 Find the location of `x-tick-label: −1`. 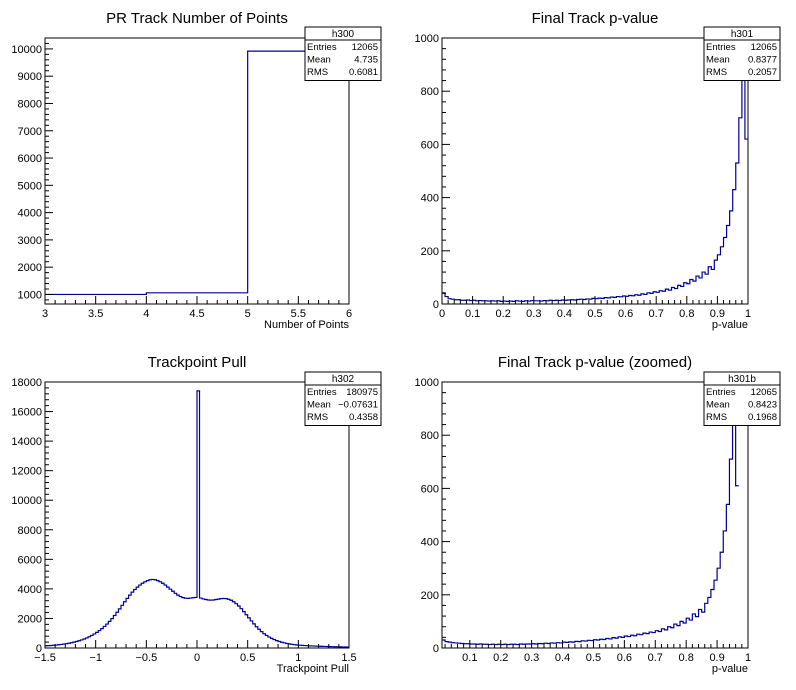

x-tick-label: −1 is located at coordinates (95, 658).